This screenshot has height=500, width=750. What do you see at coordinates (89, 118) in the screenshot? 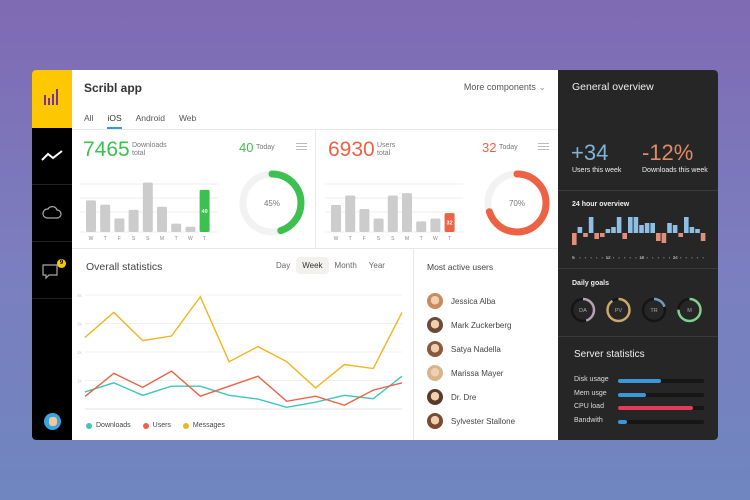
I see `tab-all: All` at bounding box center [89, 118].